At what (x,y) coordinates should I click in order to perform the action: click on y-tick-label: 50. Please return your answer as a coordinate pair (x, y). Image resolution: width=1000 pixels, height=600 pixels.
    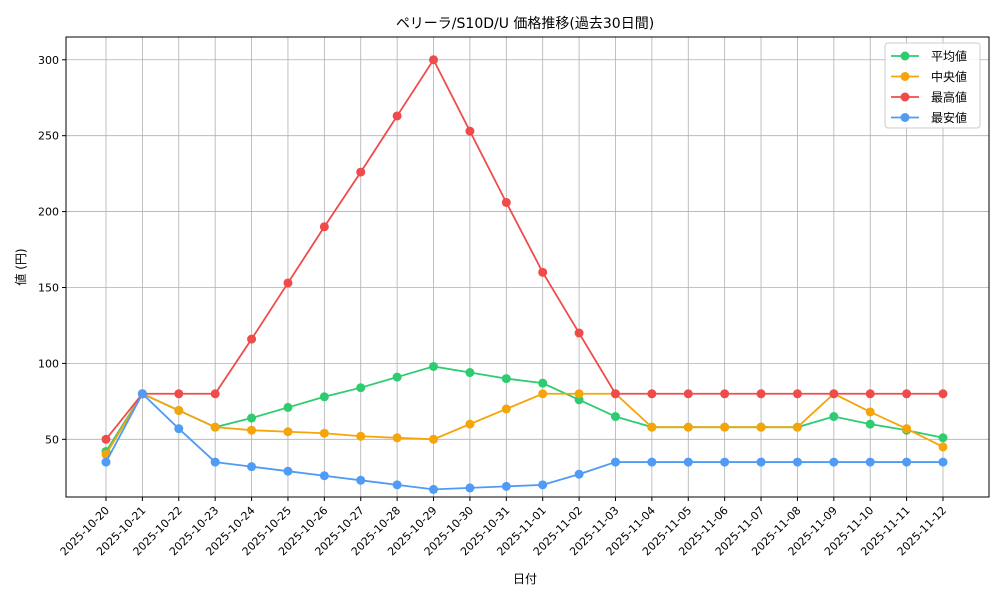
    Looking at the image, I should click on (52, 439).